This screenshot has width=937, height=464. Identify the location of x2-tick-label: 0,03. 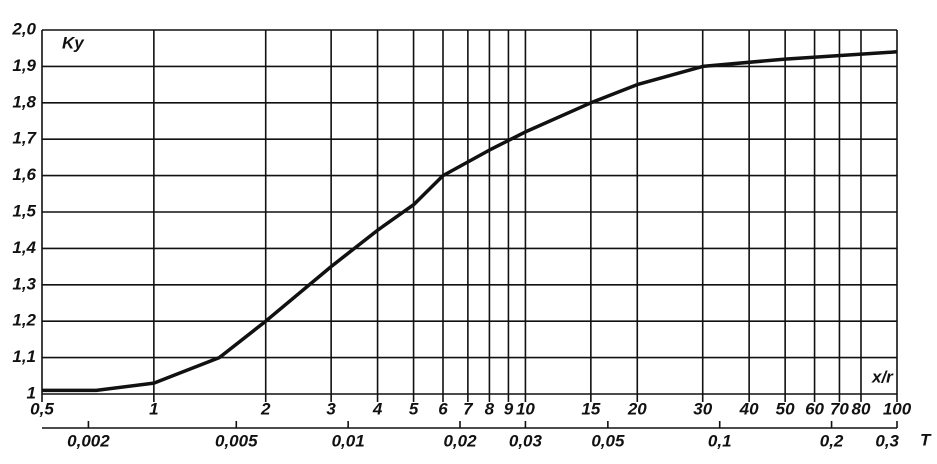
(526, 440).